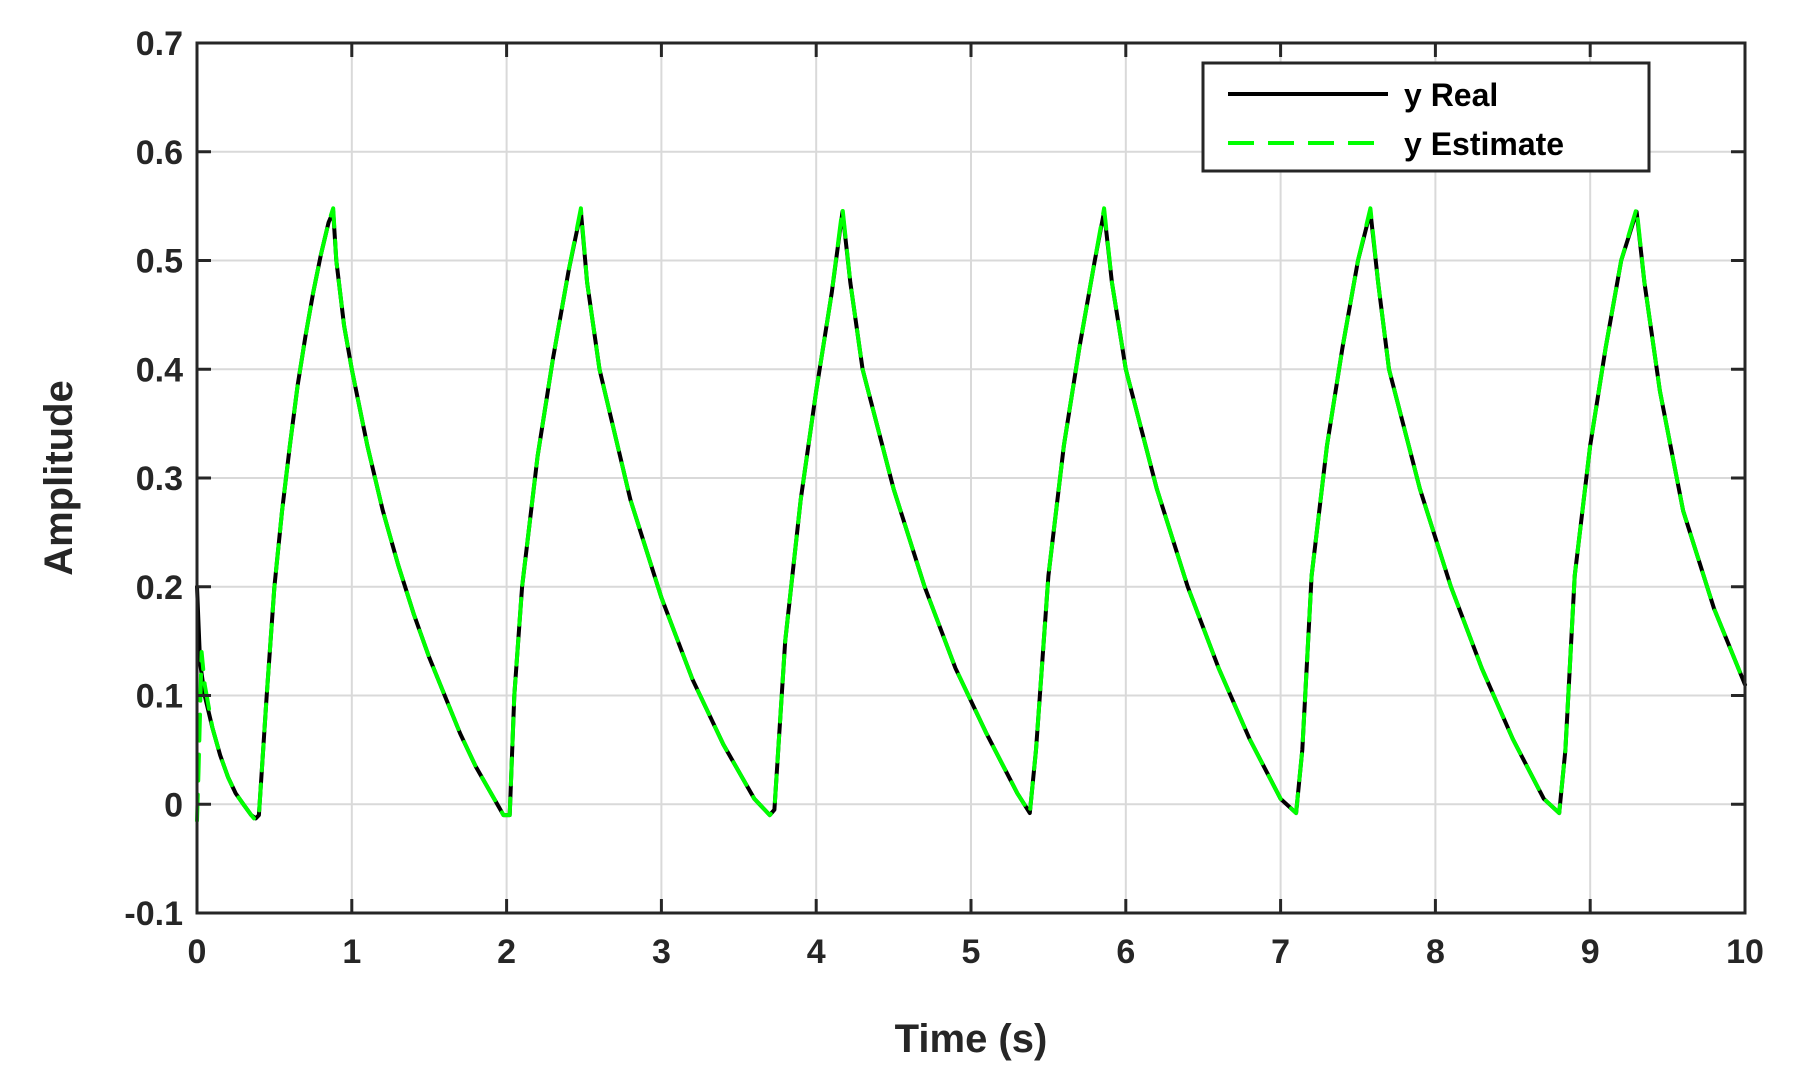 The image size is (1795, 1089). Describe the element at coordinates (159, 262) in the screenshot. I see `y-tick-label: 0.5` at that location.